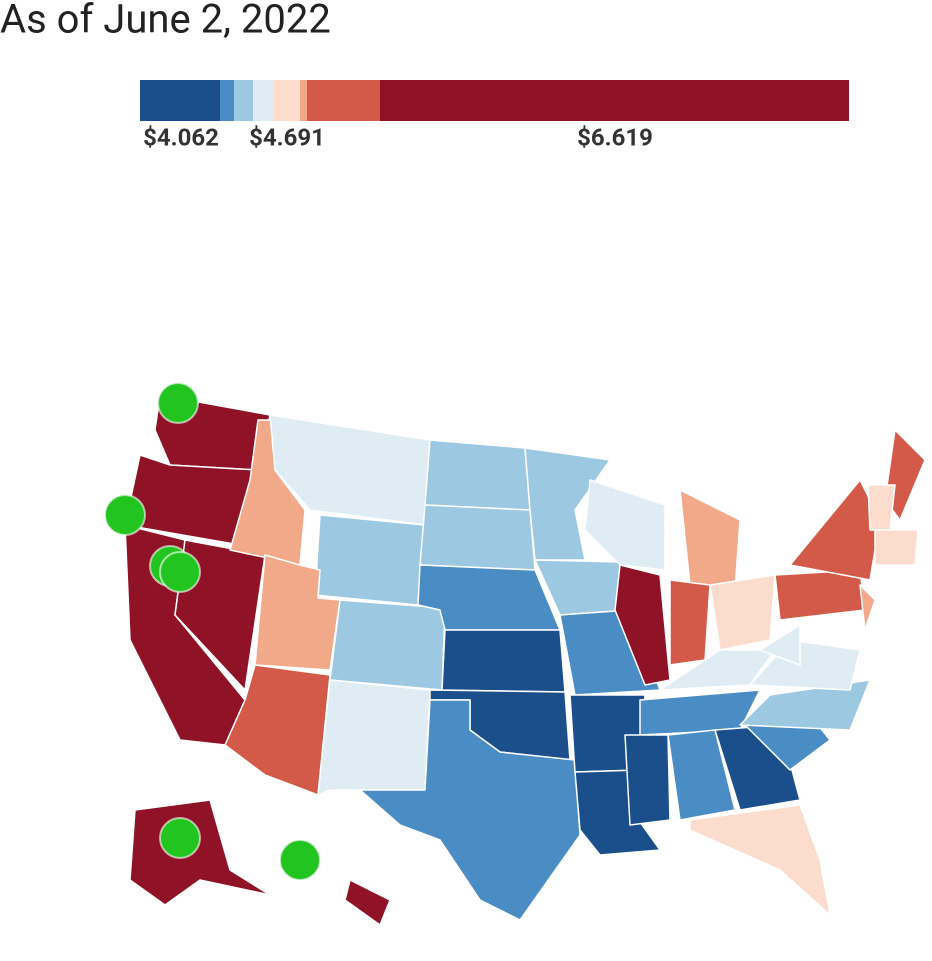 The height and width of the screenshot is (961, 932). Describe the element at coordinates (212, 631) in the screenshot. I see `markers` at that location.